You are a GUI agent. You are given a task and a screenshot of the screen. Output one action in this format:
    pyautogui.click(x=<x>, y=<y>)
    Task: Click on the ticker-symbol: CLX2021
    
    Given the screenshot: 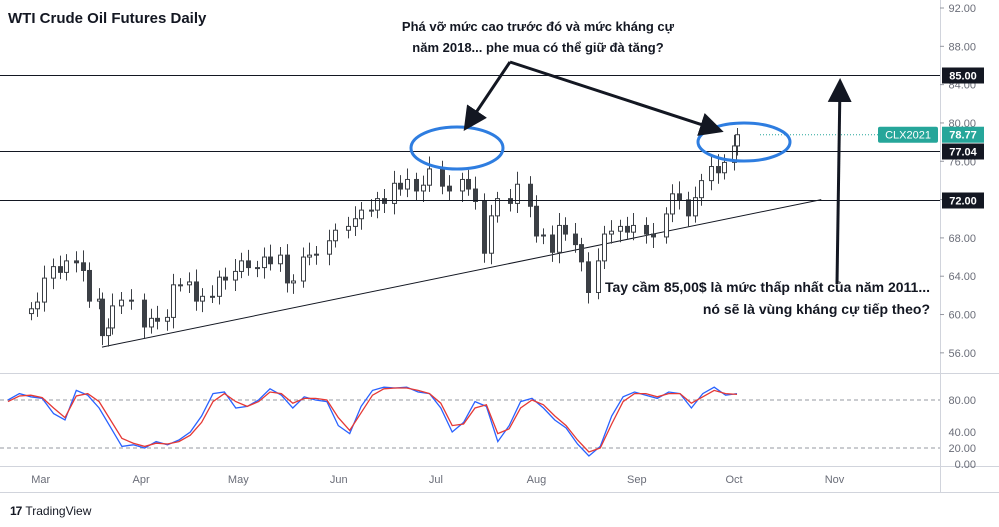 What is the action you would take?
    pyautogui.click(x=908, y=136)
    